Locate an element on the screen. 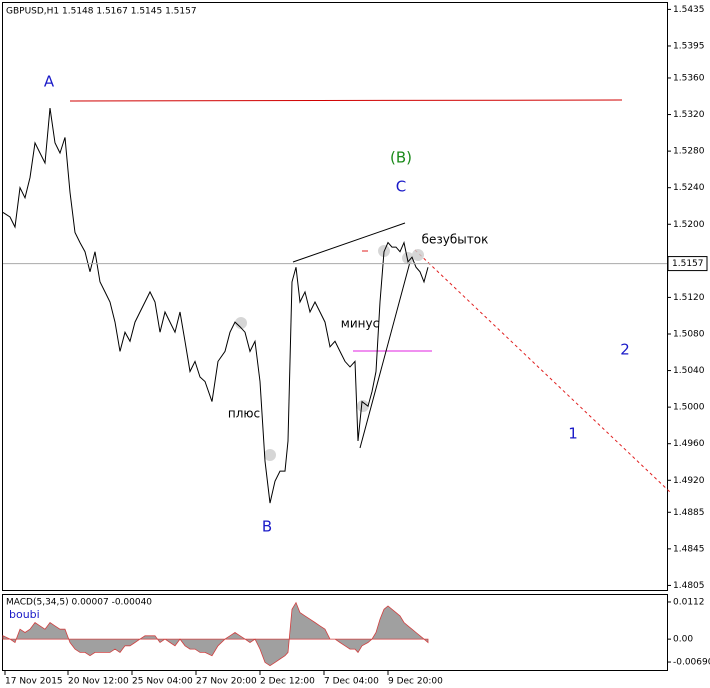  x-tick-label: 25 Nov 04:00 is located at coordinates (162, 682).